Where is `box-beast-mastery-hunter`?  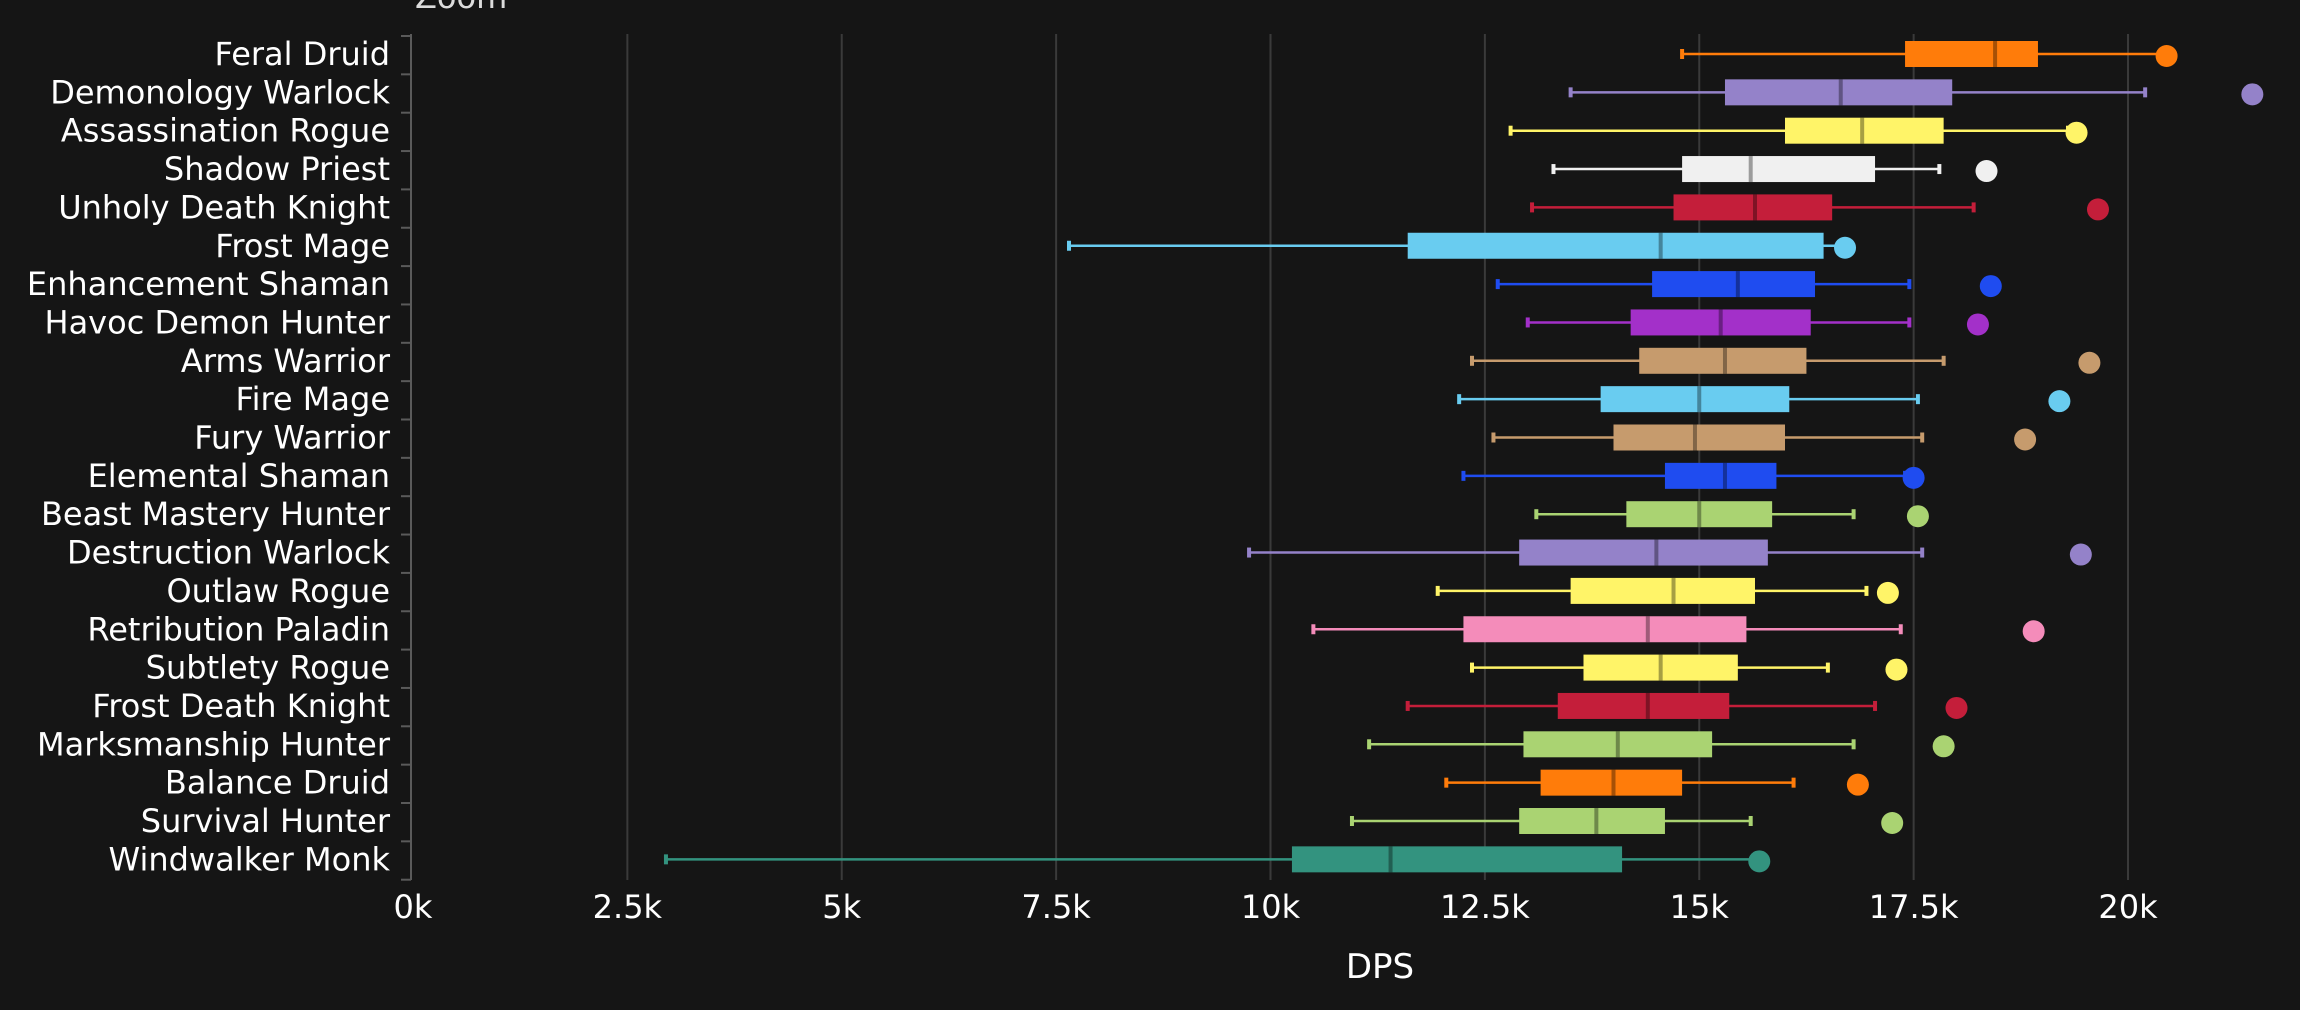
box-beast-mastery-hunter is located at coordinates (1731, 514).